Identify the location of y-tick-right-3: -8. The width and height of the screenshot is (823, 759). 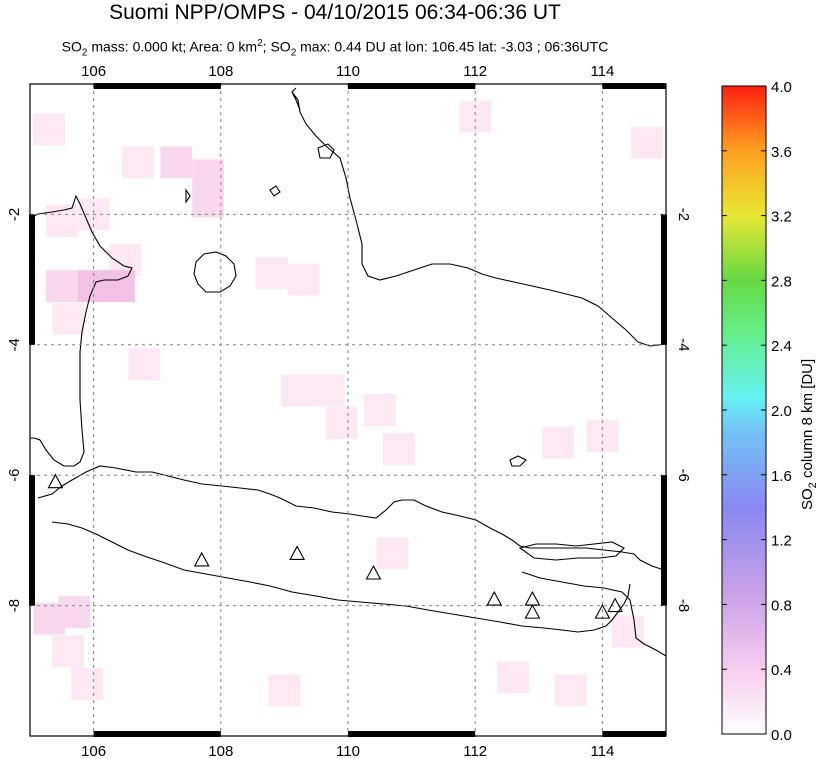
(683, 605).